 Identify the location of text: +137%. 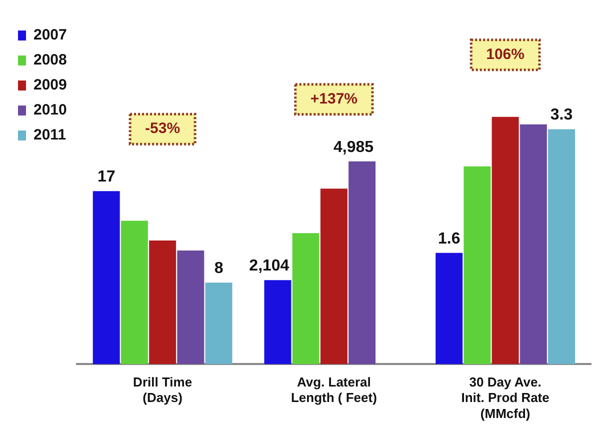
(334, 99).